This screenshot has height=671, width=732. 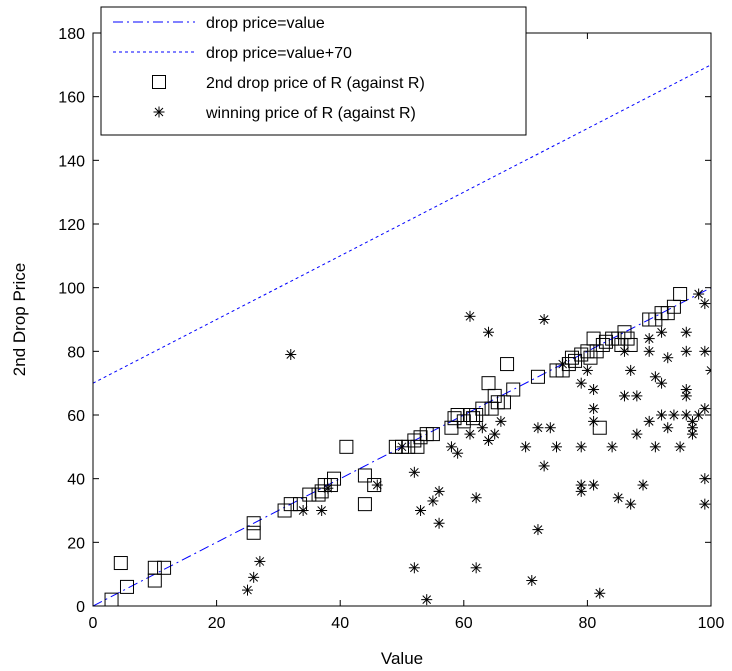 What do you see at coordinates (159, 112) in the screenshot?
I see `legend-asterisk-swatch` at bounding box center [159, 112].